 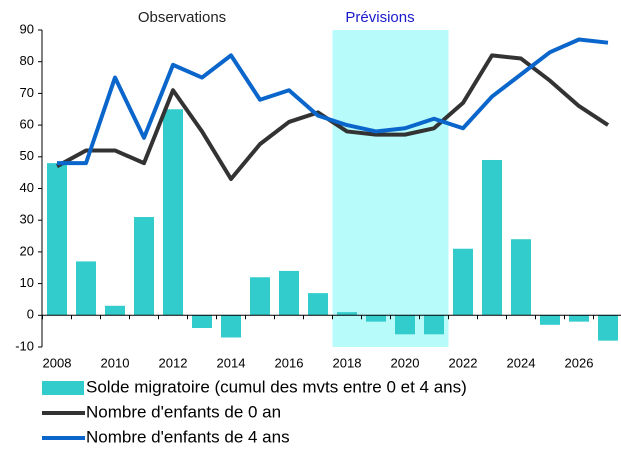 I want to click on y-tick-label: 90, so click(x=27, y=28).